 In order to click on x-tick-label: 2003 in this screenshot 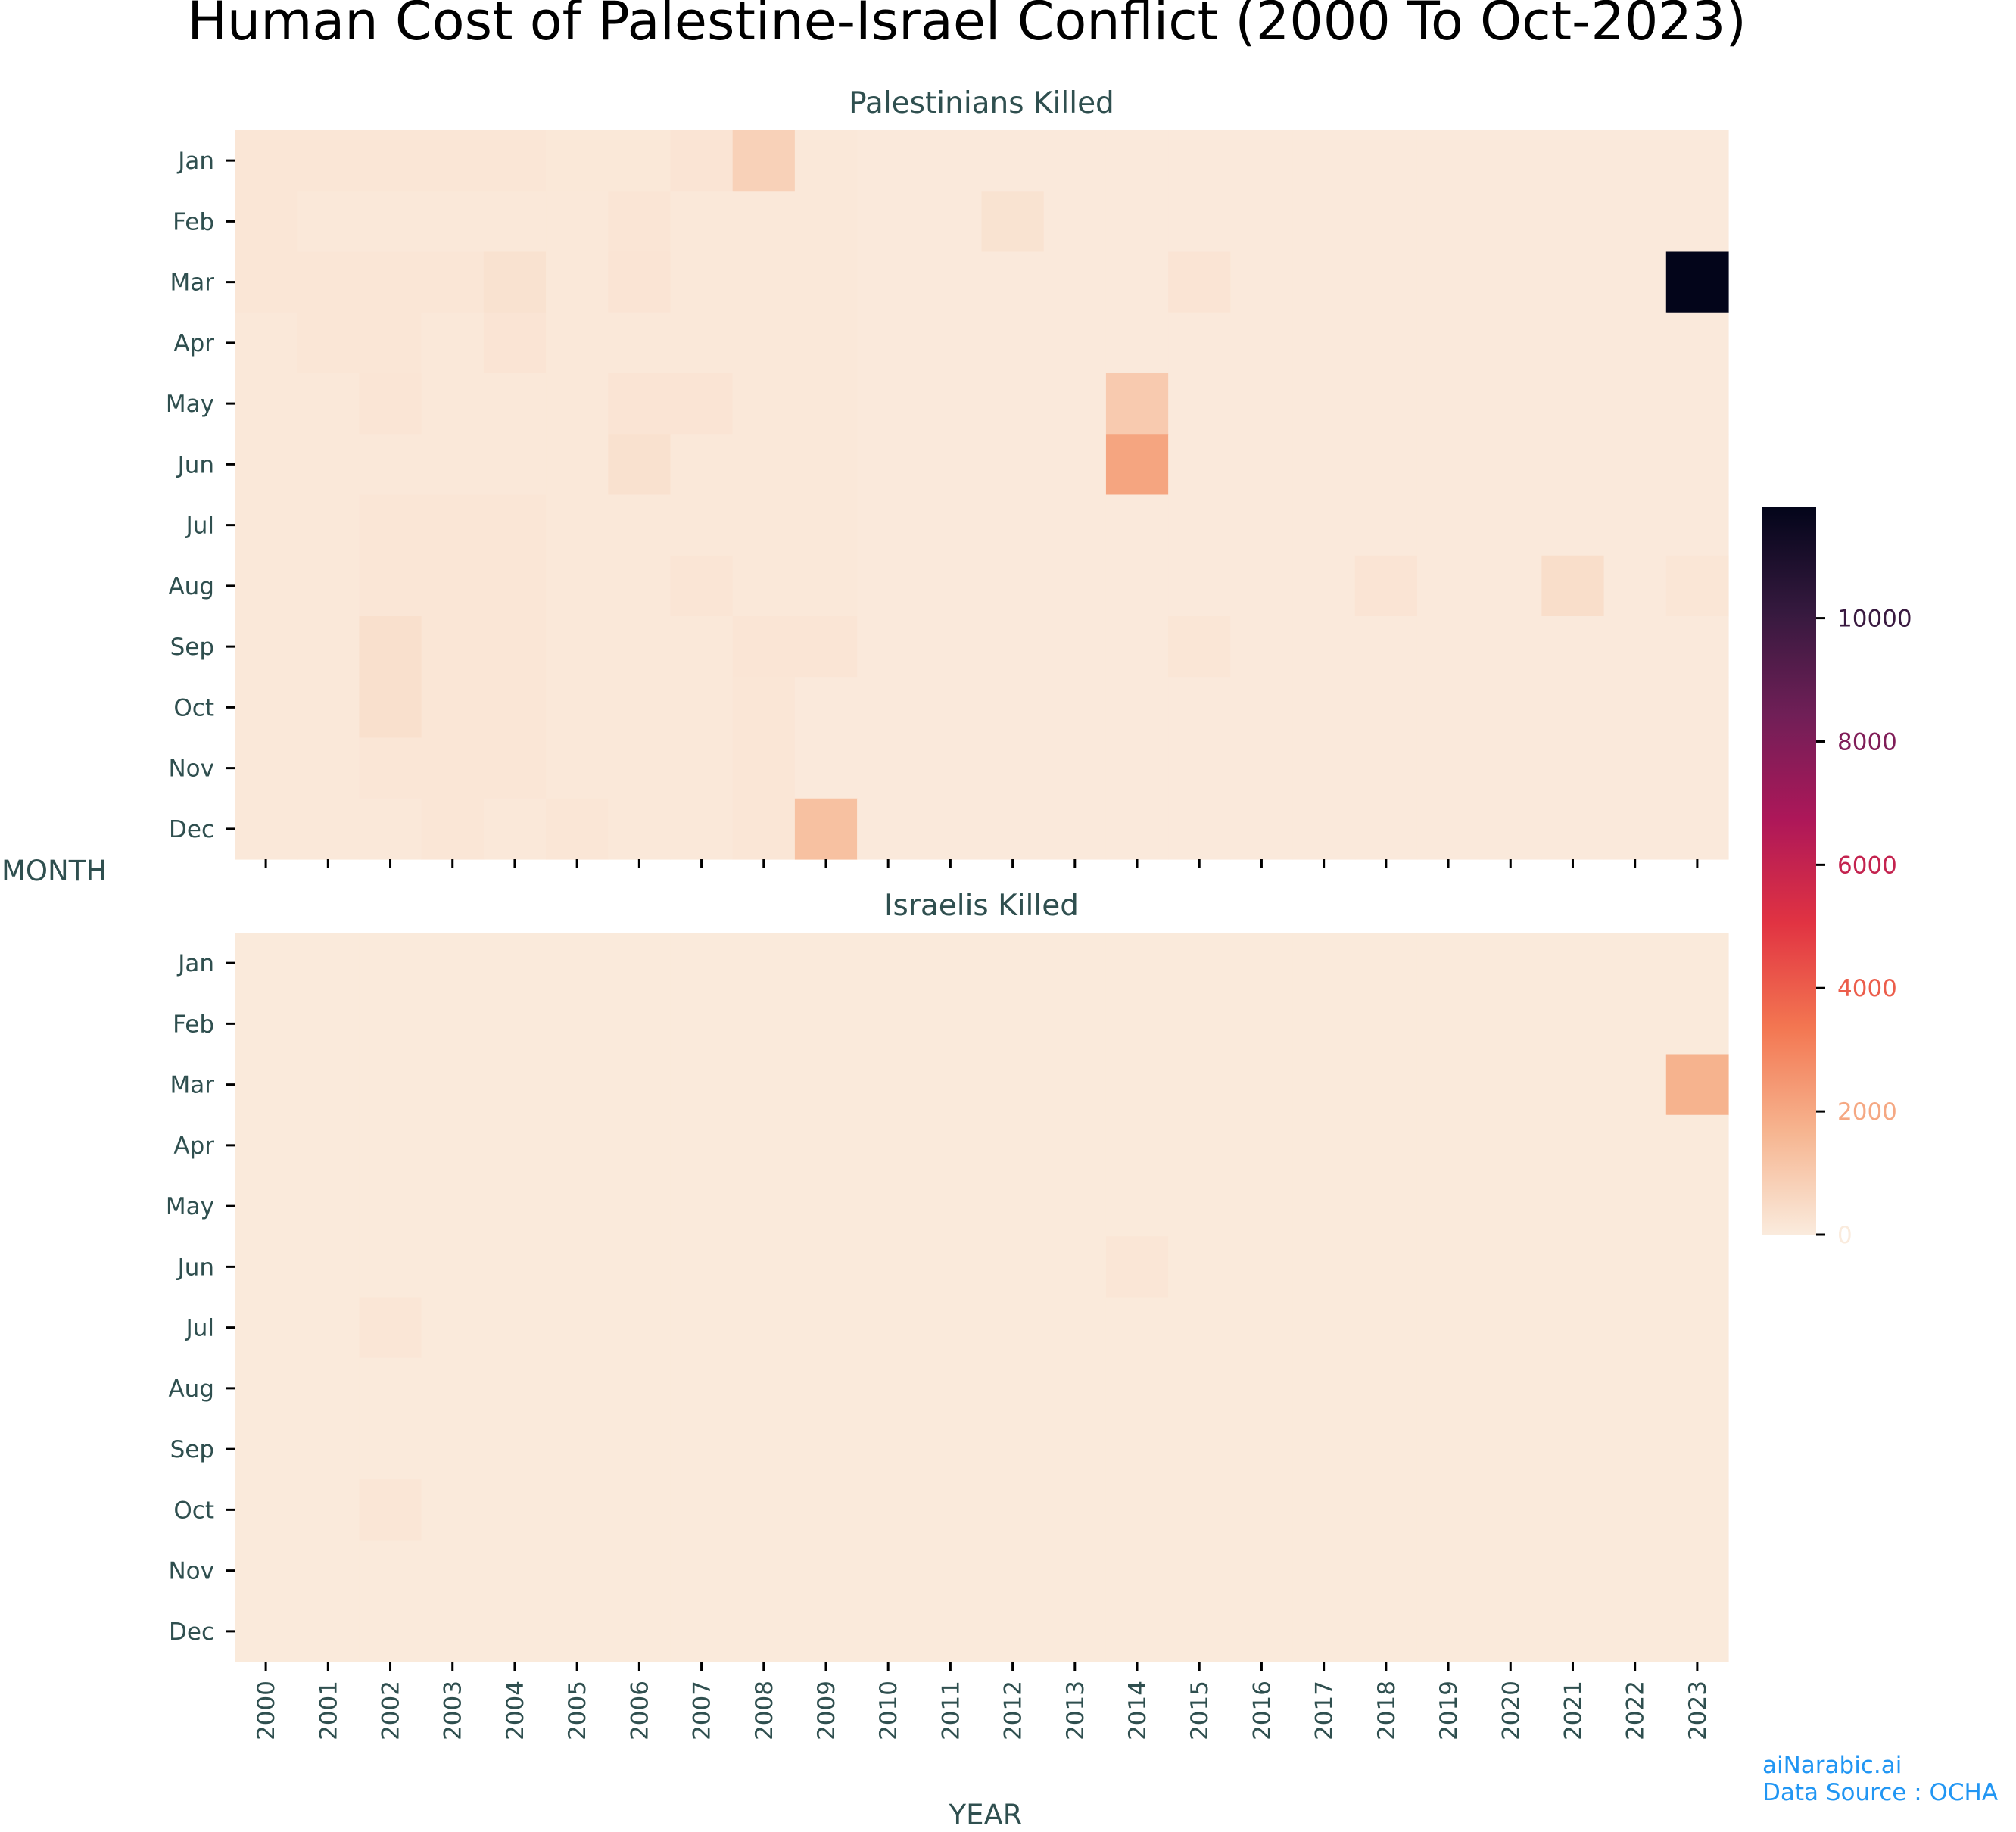, I will do `click(454, 1710)`.